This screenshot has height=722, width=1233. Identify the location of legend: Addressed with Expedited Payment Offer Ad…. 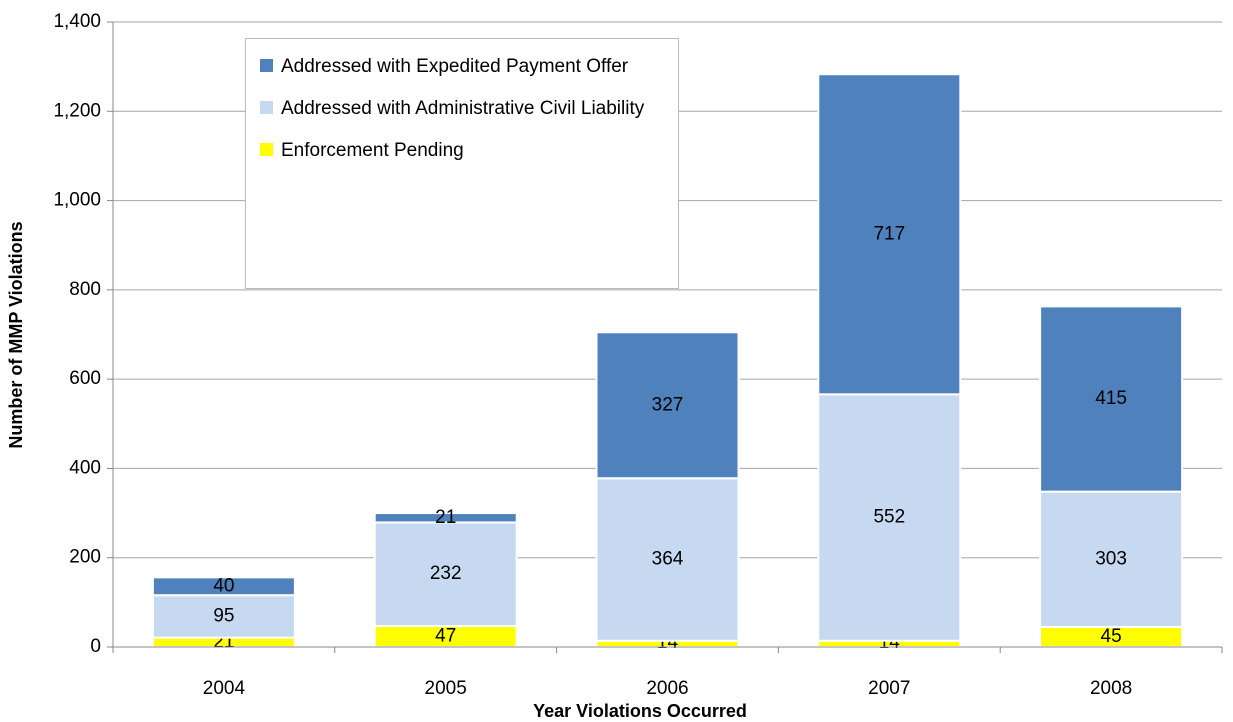
(462, 163).